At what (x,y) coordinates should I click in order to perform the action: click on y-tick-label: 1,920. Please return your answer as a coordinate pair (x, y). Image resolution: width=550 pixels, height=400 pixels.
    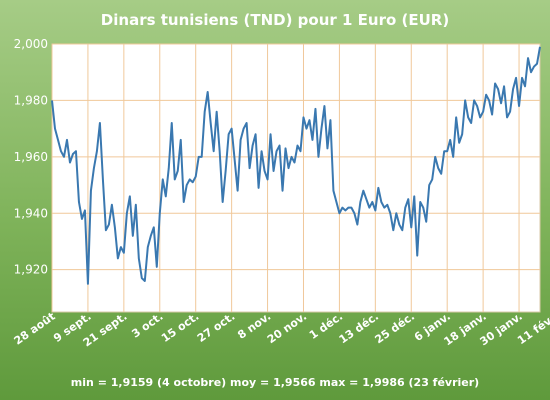
    Looking at the image, I should click on (31, 270).